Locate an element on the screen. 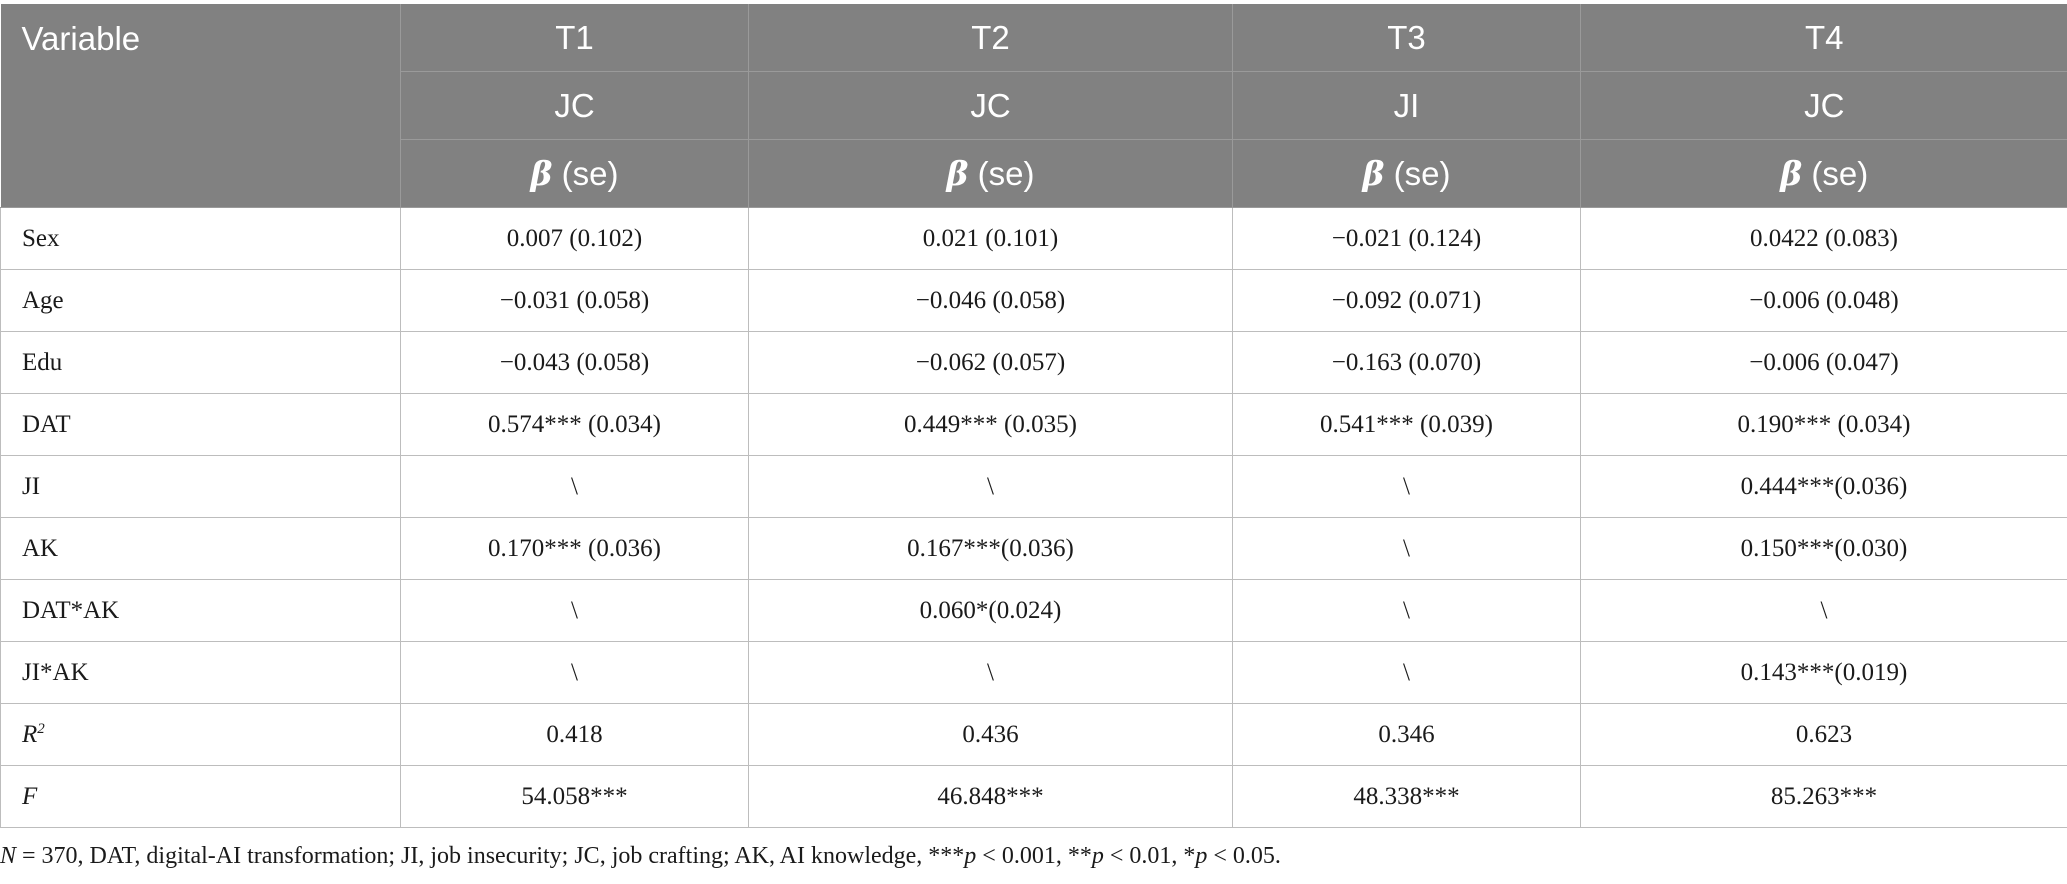 The height and width of the screenshot is (884, 2067). header-row-stat: β (se) β (se) β (se) β (se) is located at coordinates (1034, 173).